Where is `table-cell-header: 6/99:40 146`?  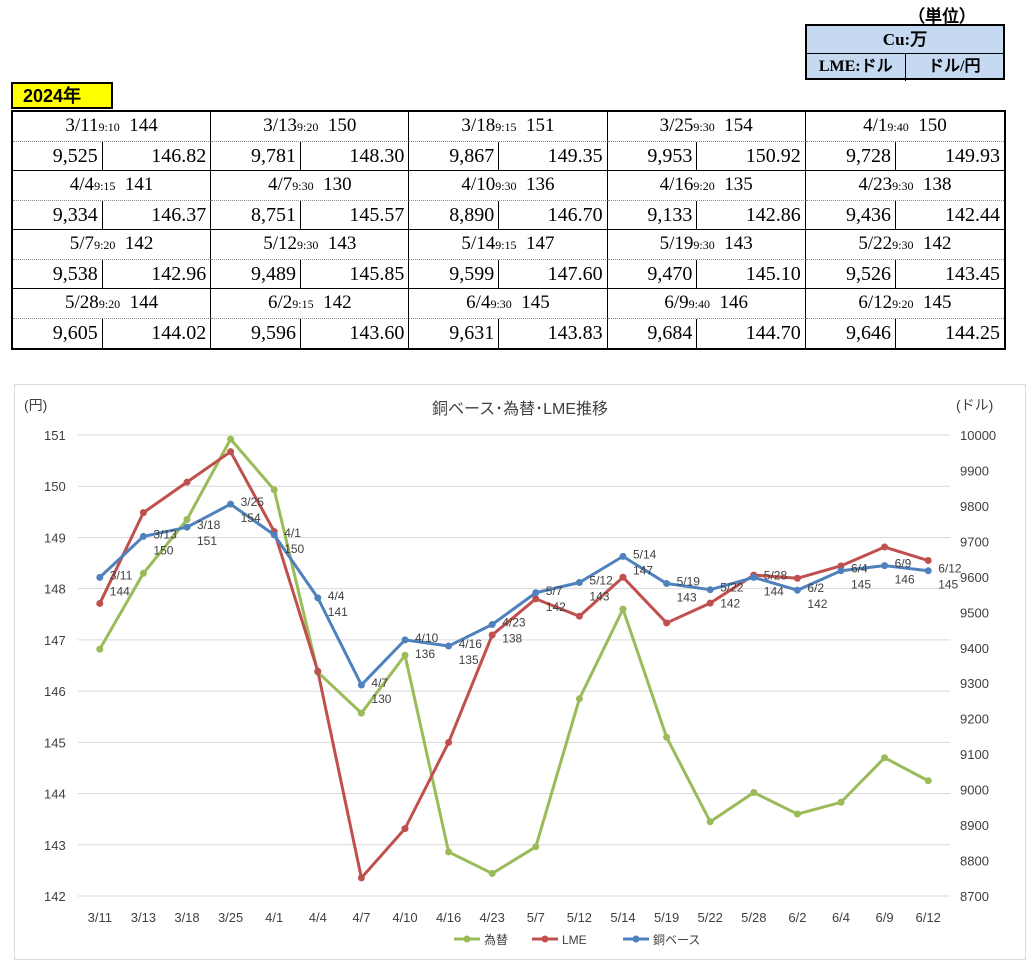 table-cell-header: 6/99:40 146 is located at coordinates (706, 304).